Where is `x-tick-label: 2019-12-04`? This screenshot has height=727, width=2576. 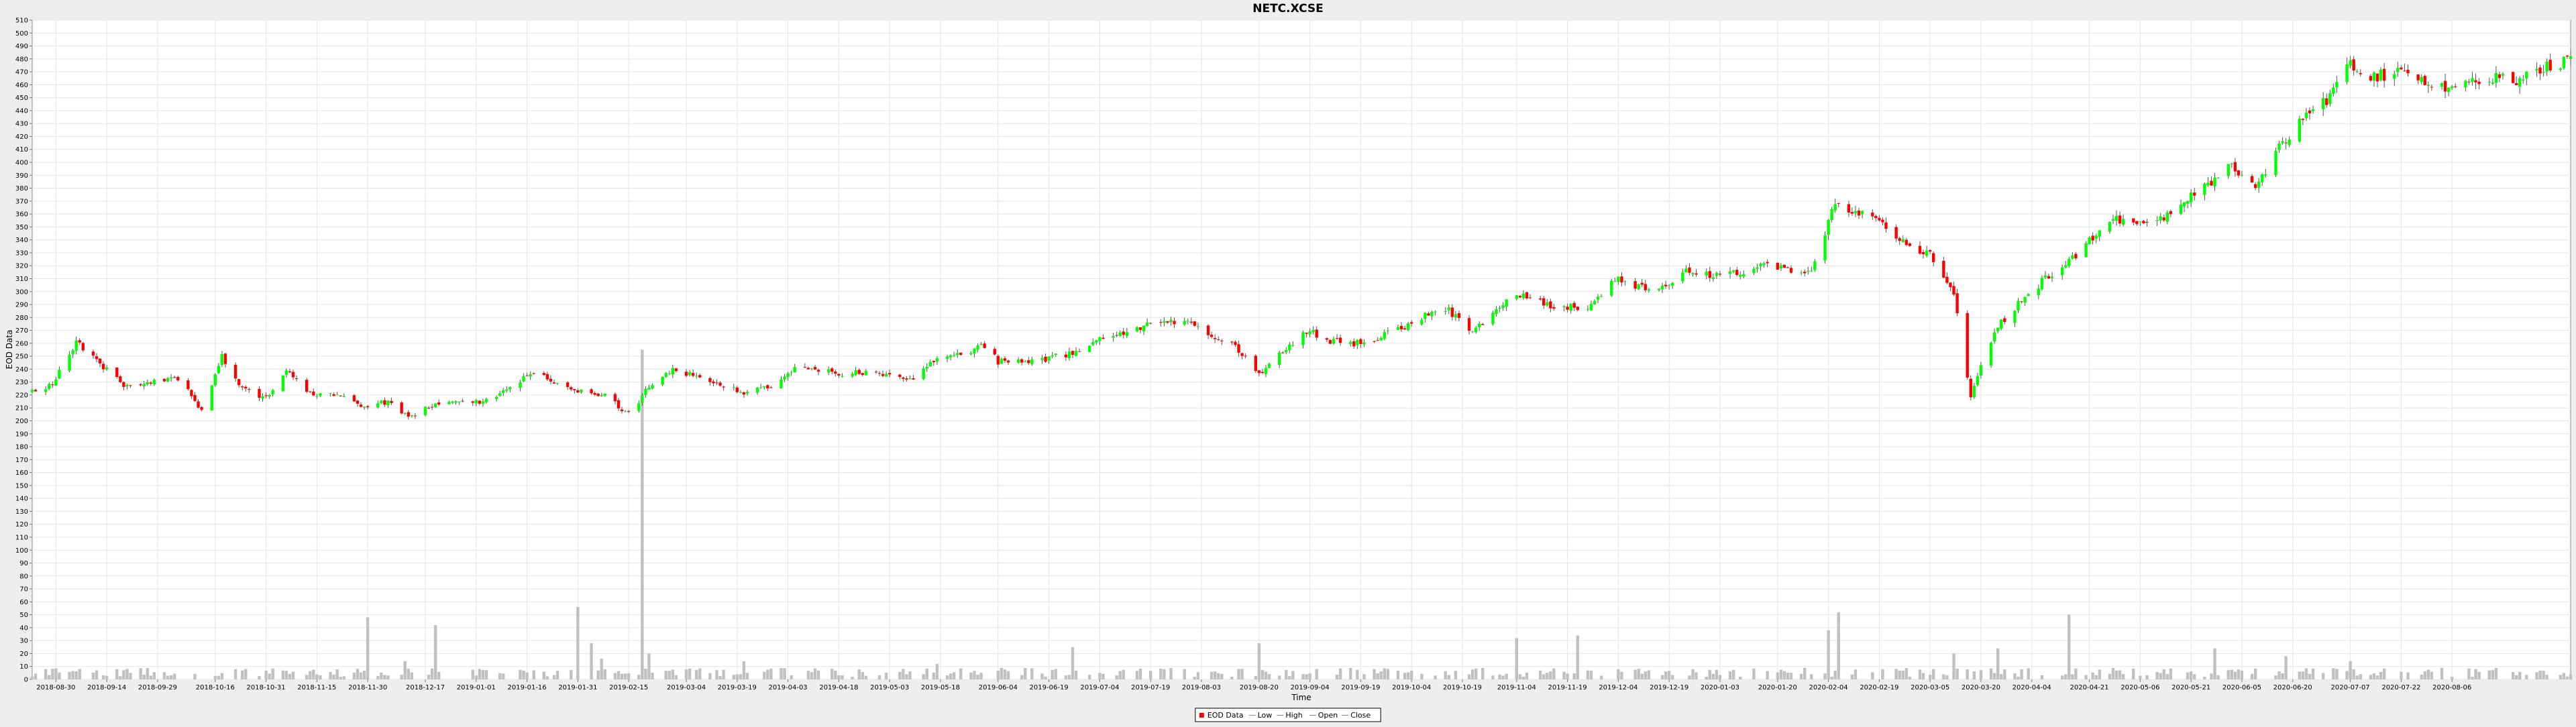
x-tick-label: 2019-12-04 is located at coordinates (1618, 687).